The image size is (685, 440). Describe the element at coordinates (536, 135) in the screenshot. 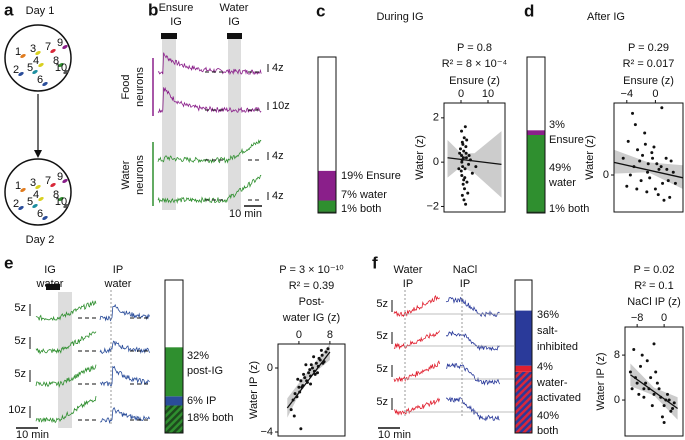

I see `bar-outline` at that location.